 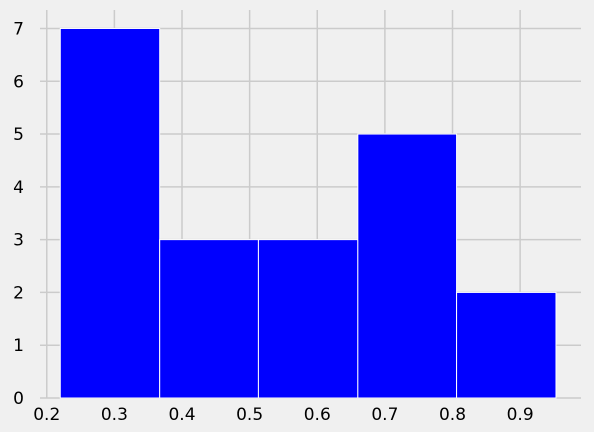 I want to click on x-tick-label: 0.7, so click(x=384, y=415).